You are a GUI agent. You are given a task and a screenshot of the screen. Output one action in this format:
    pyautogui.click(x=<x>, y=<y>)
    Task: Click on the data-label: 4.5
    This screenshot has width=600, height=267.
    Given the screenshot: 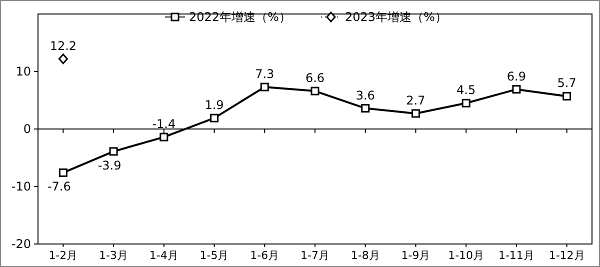 What is the action you would take?
    pyautogui.click(x=466, y=90)
    